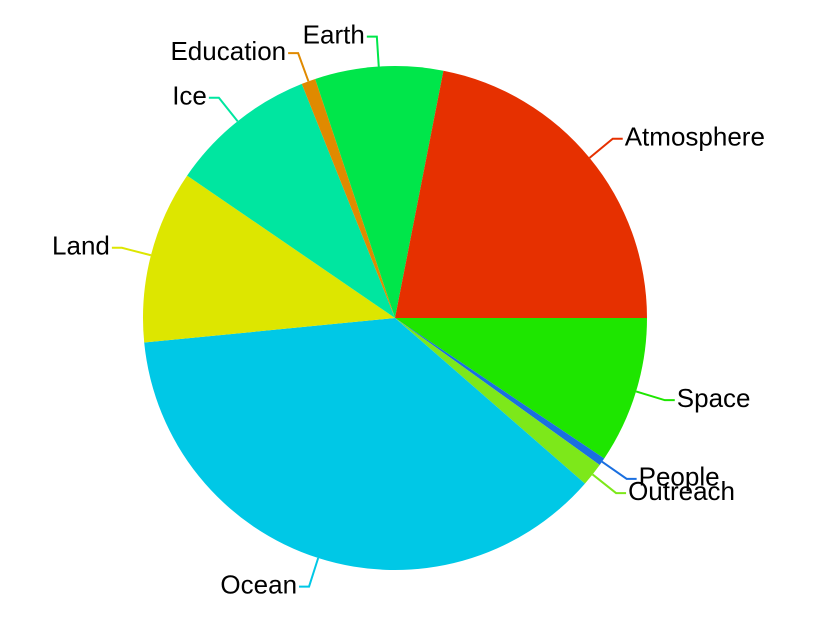 This screenshot has height=630, width=837. I want to click on slice-label: Earth, so click(334, 34).